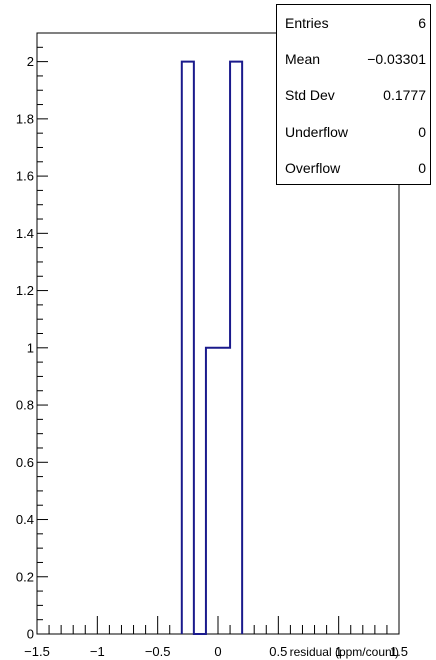  Describe the element at coordinates (422, 23) in the screenshot. I see `stats-value: 6` at that location.